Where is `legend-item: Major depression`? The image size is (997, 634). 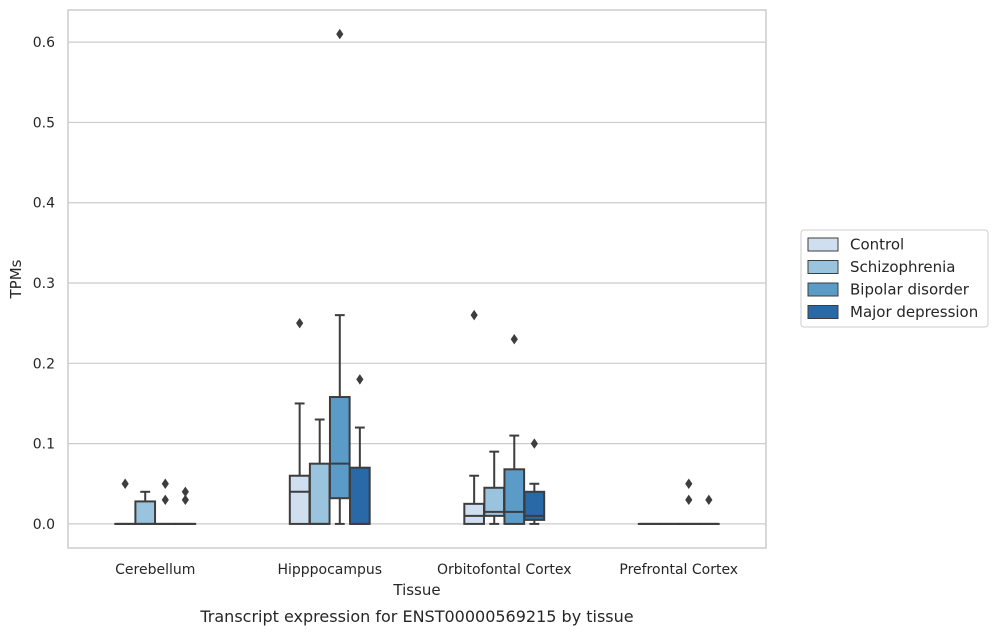
legend-item: Major depression is located at coordinates (892, 312).